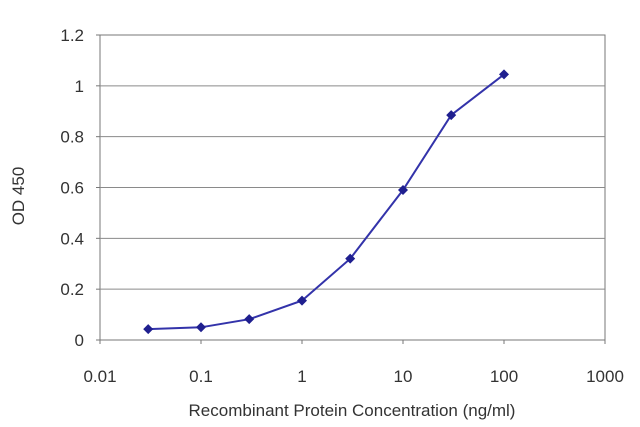  What do you see at coordinates (79, 86) in the screenshot?
I see `y-tick-label: 1` at bounding box center [79, 86].